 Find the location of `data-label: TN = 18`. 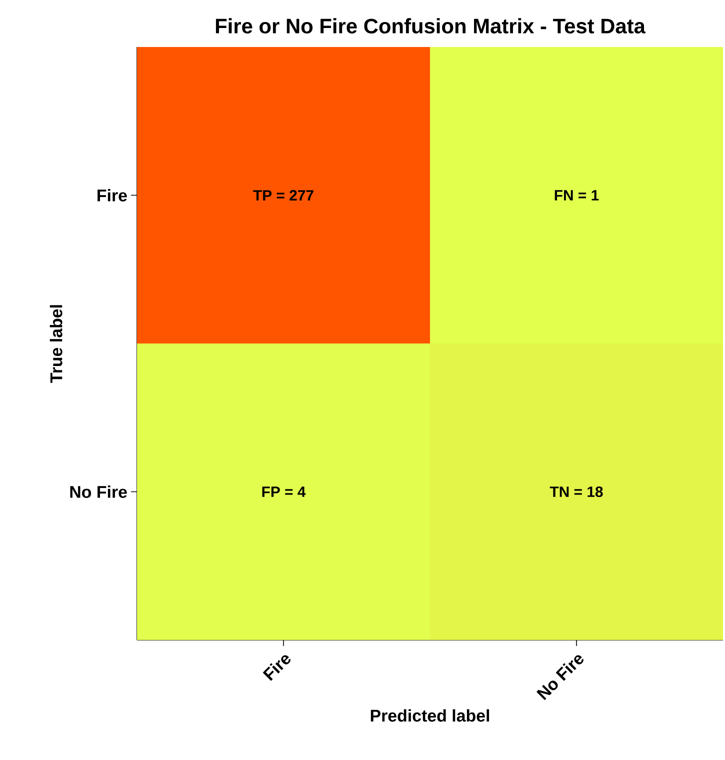

data-label: TN = 18 is located at coordinates (576, 492).